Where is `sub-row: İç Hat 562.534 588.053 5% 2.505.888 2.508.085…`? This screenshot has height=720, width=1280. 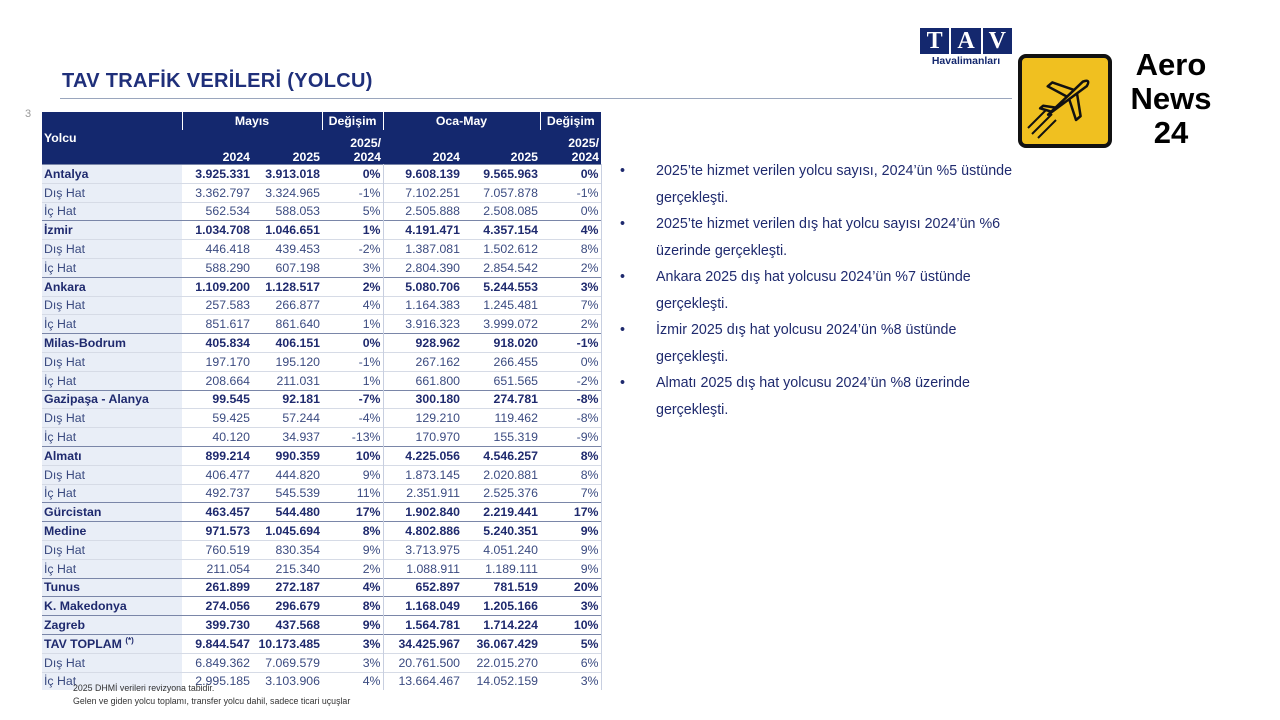 sub-row: İç Hat 562.534 588.053 5% 2.505.888 2.508.085… is located at coordinates (322, 211).